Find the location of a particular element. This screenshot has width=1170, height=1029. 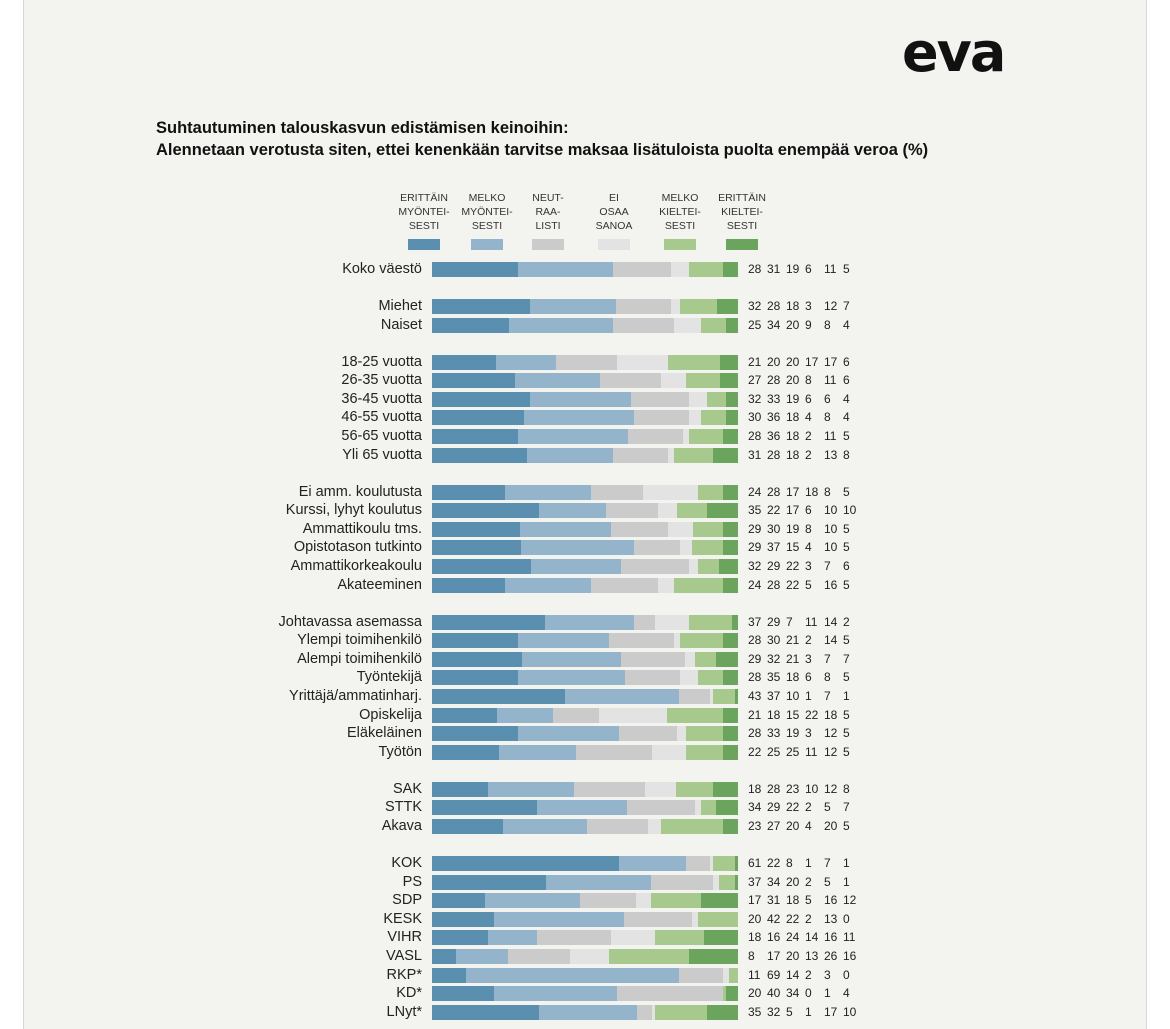

legend-label-line: ERITTÄIN is located at coordinates (424, 198).